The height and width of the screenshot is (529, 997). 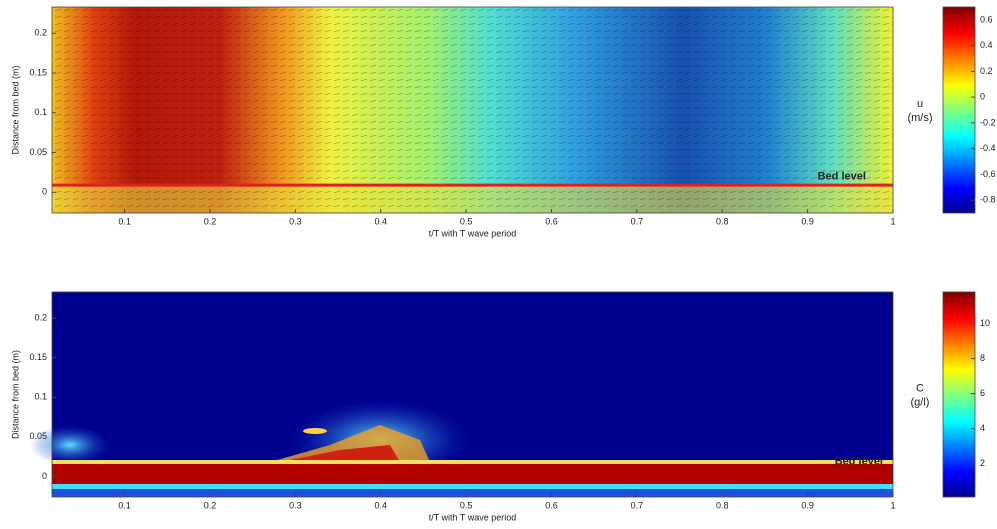 What do you see at coordinates (982, 463) in the screenshot?
I see `colorbar-tick-label: 2` at bounding box center [982, 463].